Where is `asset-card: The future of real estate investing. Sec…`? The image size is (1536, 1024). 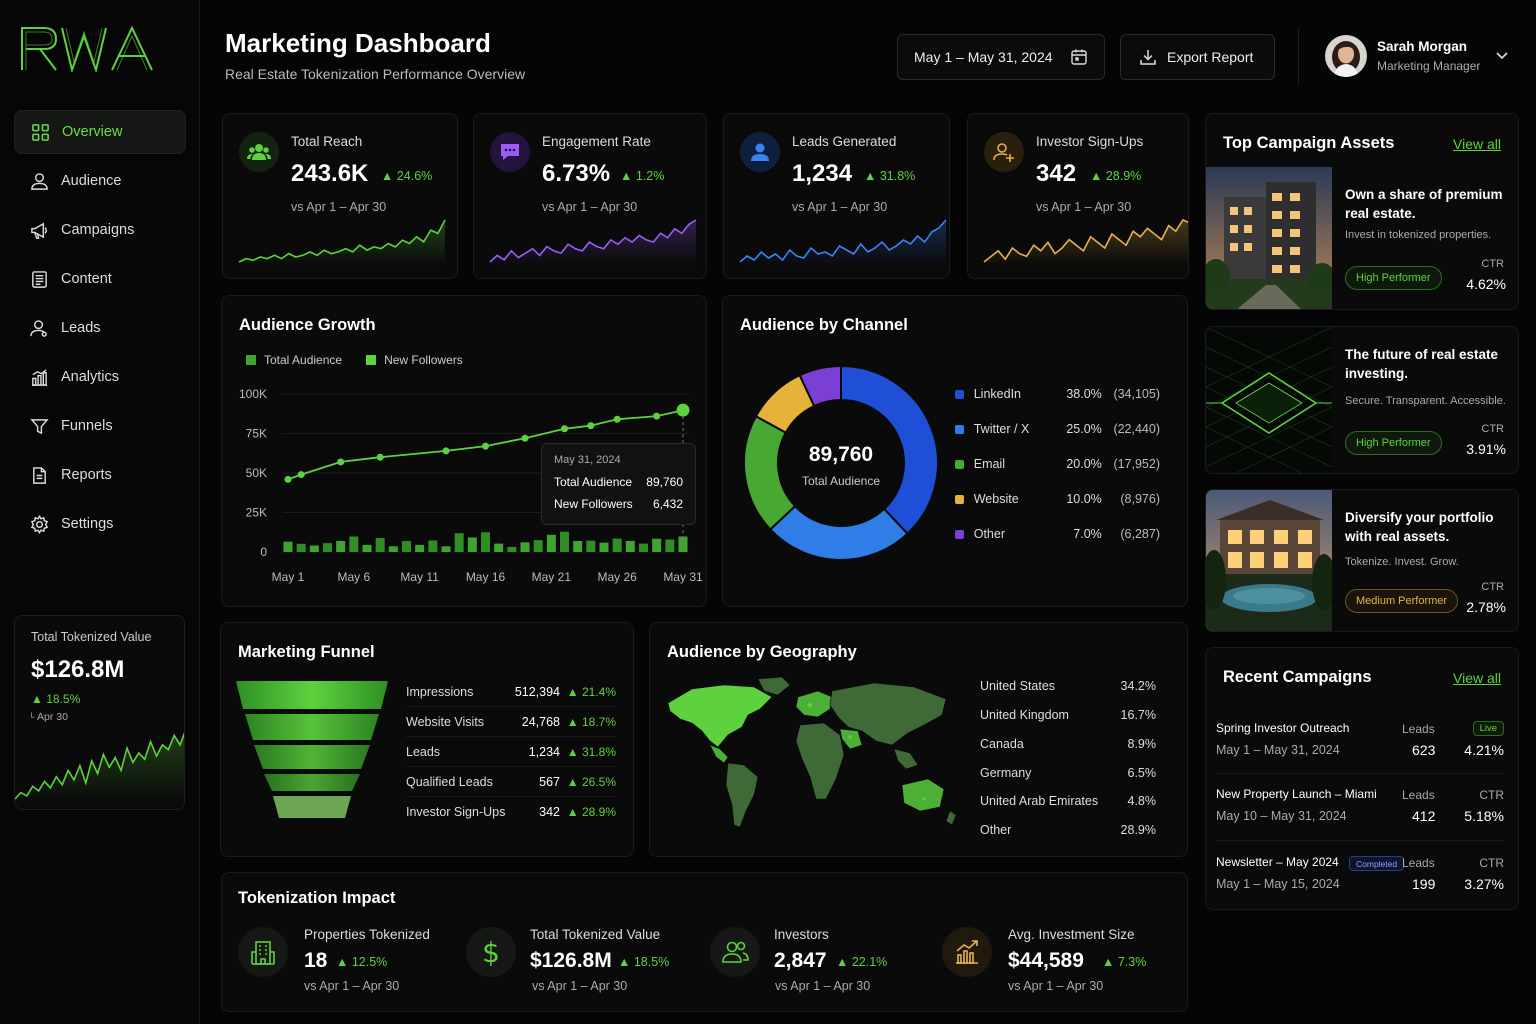 asset-card: The future of real estate investing. Sec… is located at coordinates (1362, 400).